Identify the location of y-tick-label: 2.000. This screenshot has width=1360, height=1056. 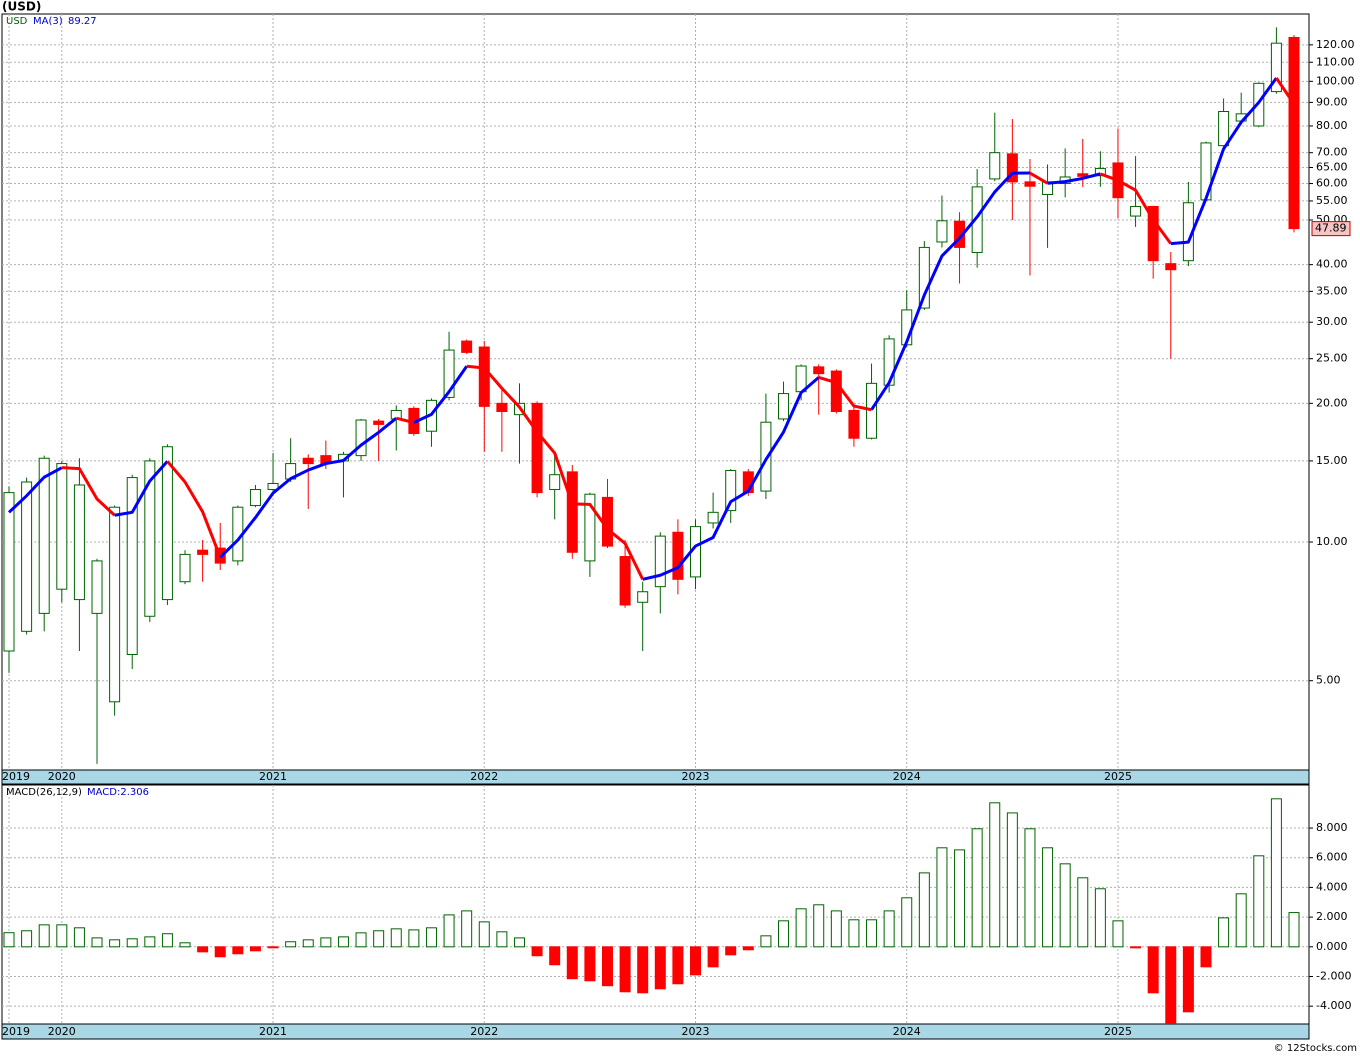
(1332, 916).